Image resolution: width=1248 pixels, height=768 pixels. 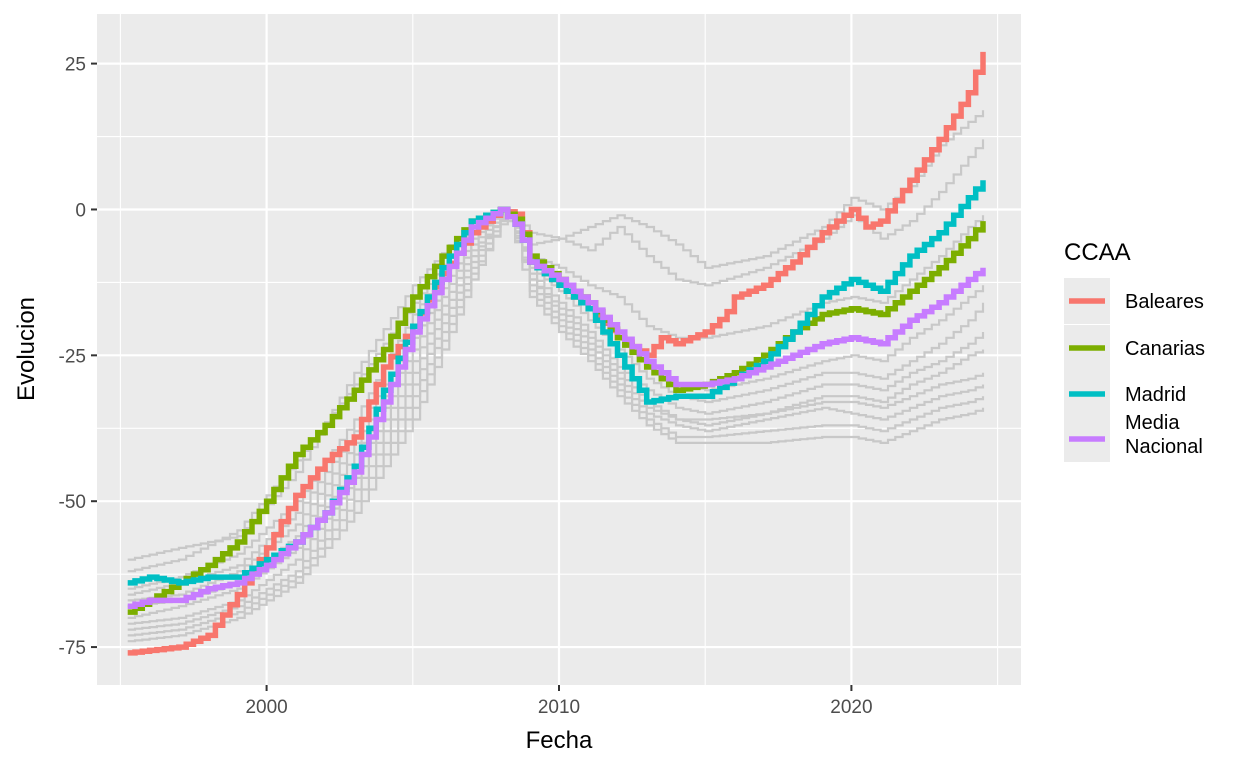 I want to click on y-tick-label: 25, so click(x=75, y=65).